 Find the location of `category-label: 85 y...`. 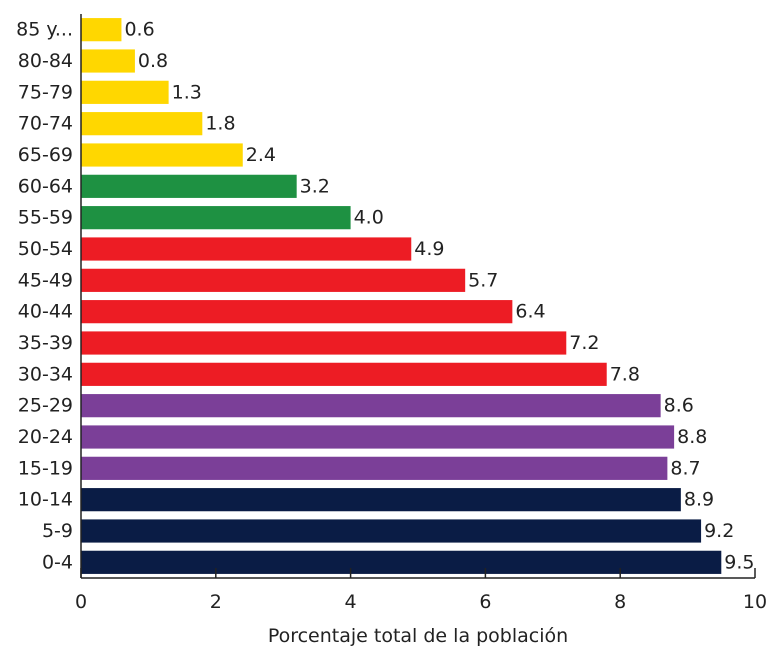

category-label: 85 y... is located at coordinates (44, 30).